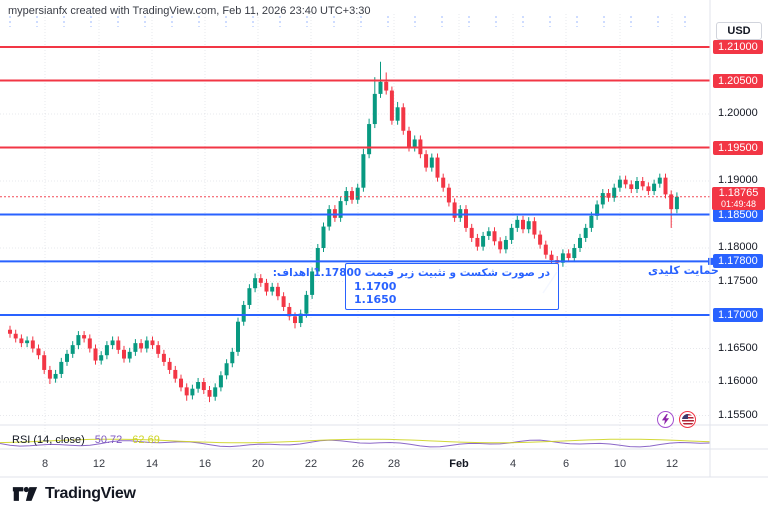 Image resolution: width=768 pixels, height=518 pixels. I want to click on time-tick-label: 20, so click(258, 464).